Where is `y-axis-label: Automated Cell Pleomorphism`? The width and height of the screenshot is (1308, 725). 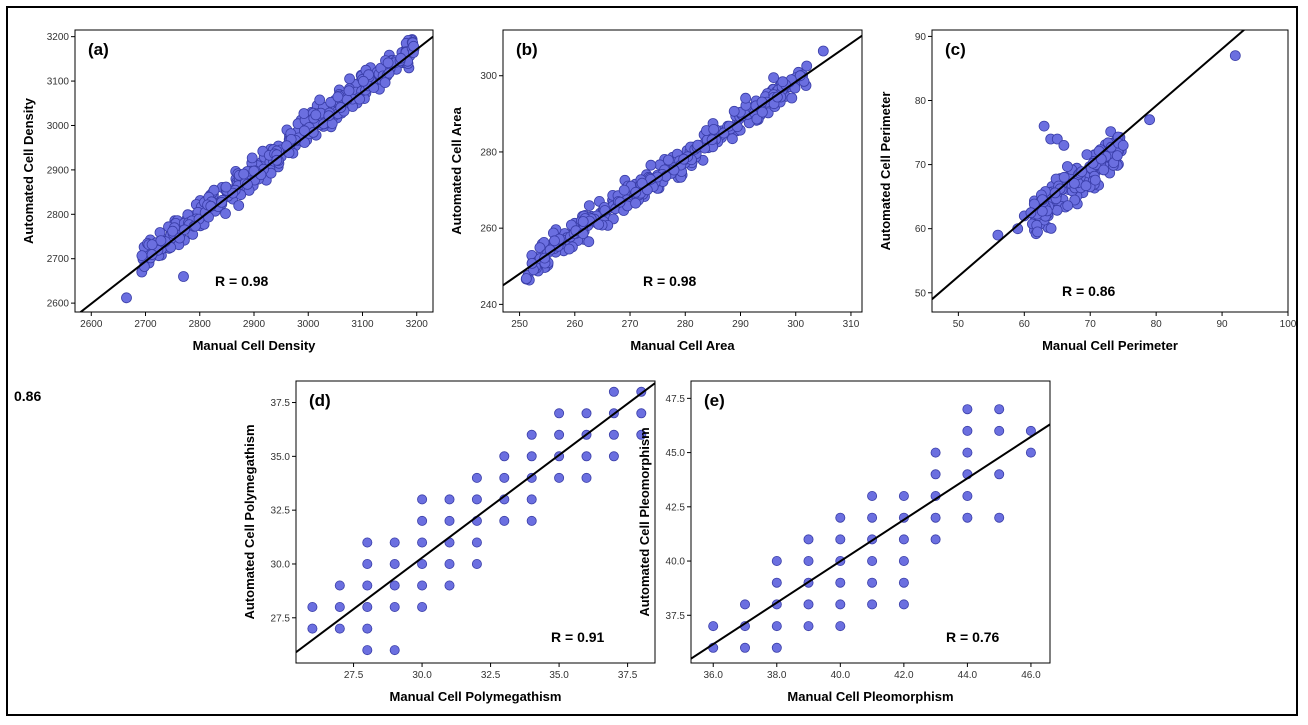
y-axis-label: Automated Cell Pleomorphism is located at coordinates (644, 521).